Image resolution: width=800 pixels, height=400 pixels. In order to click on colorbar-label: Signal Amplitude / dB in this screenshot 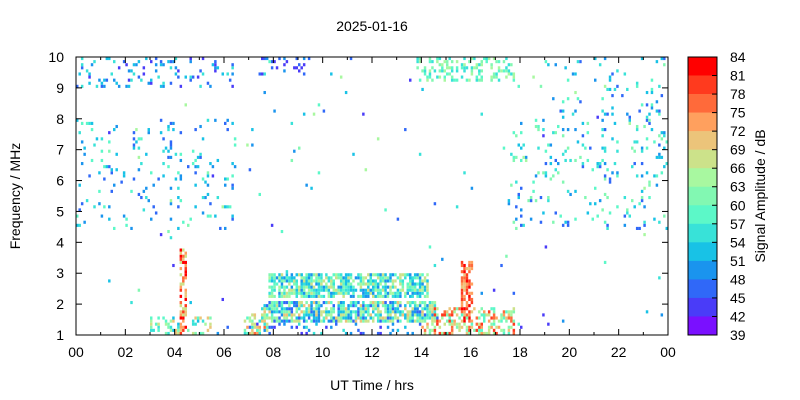, I will do `click(760, 195)`.